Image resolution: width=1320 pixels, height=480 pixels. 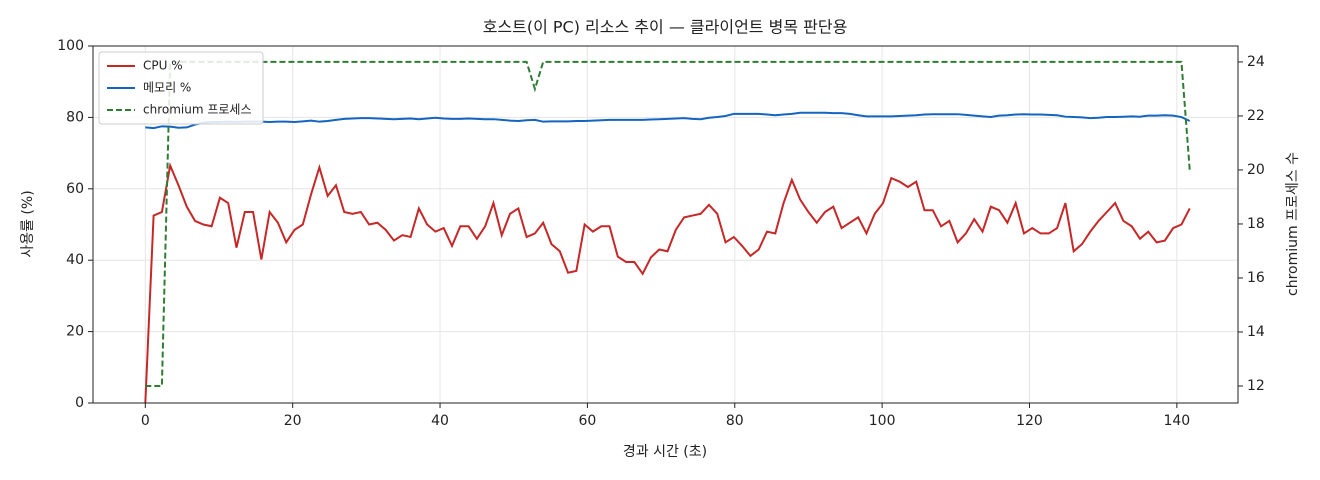 I want to click on legend-box, so click(x=181, y=88).